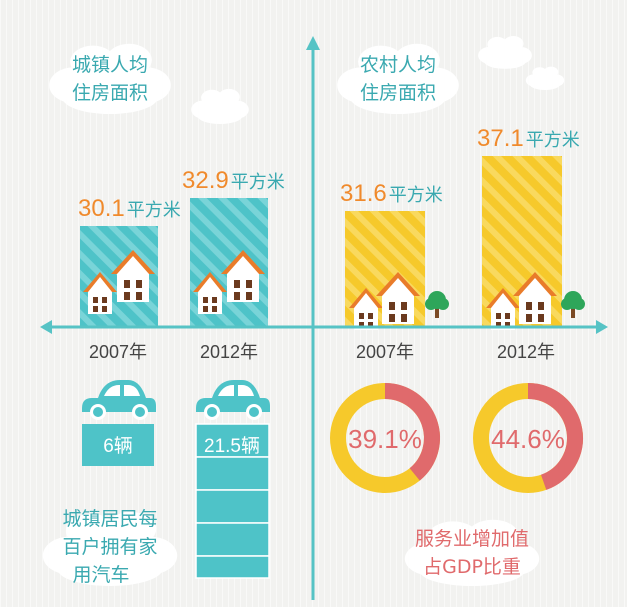 This screenshot has height=607, width=627. I want to click on rural-housing-value-label-2007: 31.6 平方米, so click(391, 193).